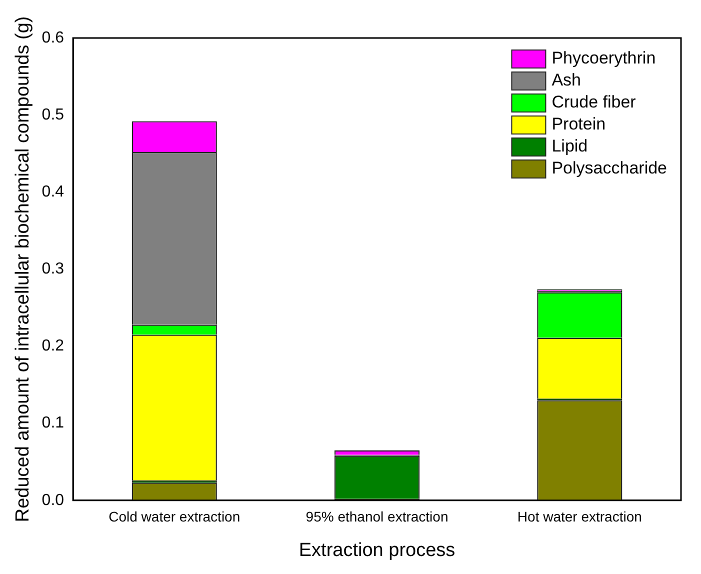  Describe the element at coordinates (53, 269) in the screenshot. I see `y-tick-label: 0.3` at that location.